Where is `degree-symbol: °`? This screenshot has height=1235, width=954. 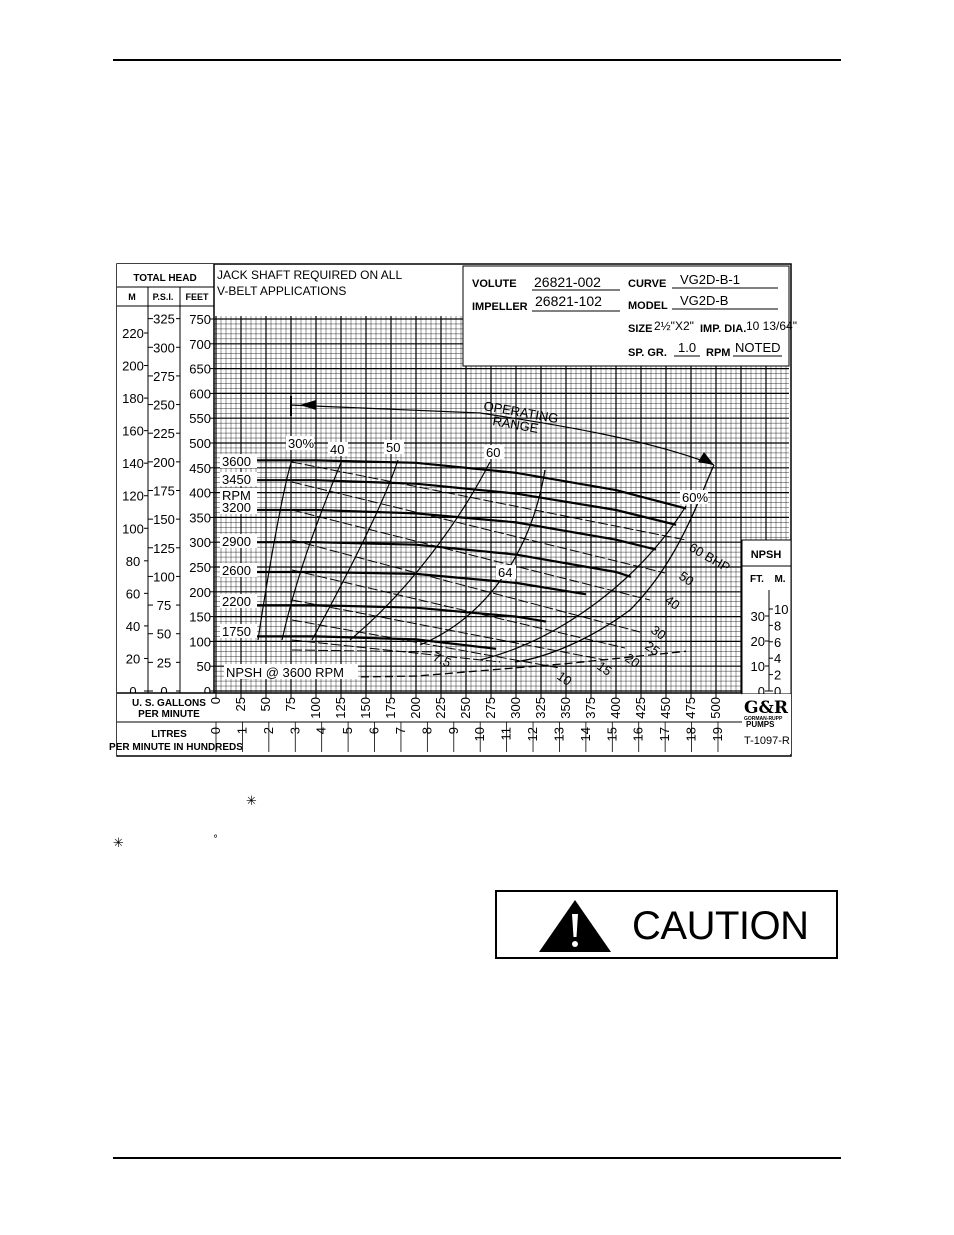
degree-symbol: ° is located at coordinates (215, 839).